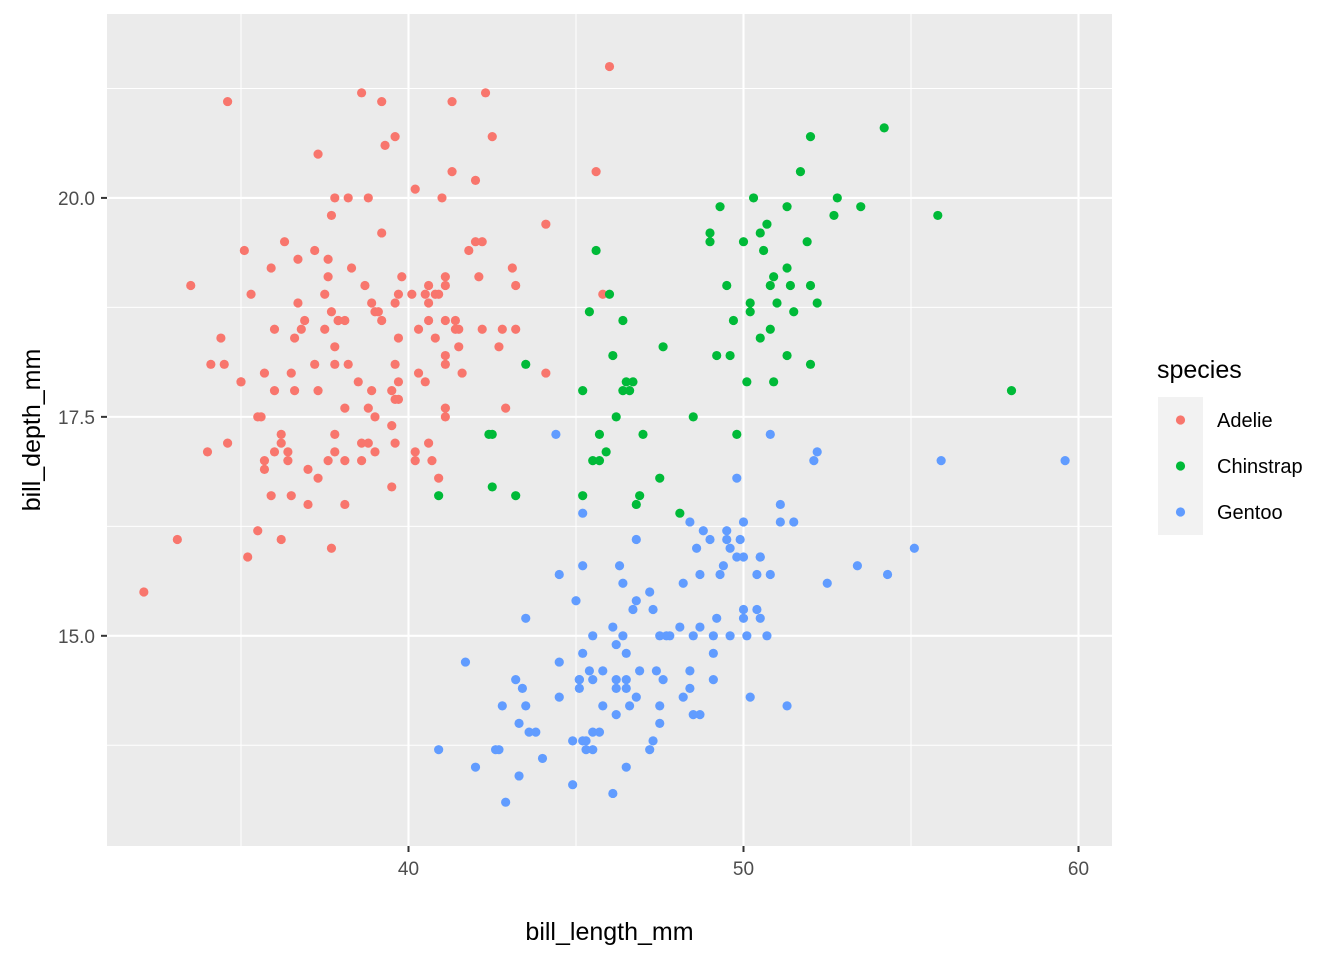  What do you see at coordinates (1239, 467) in the screenshot?
I see `legend-item-chinstrap: Chinstrap` at bounding box center [1239, 467].